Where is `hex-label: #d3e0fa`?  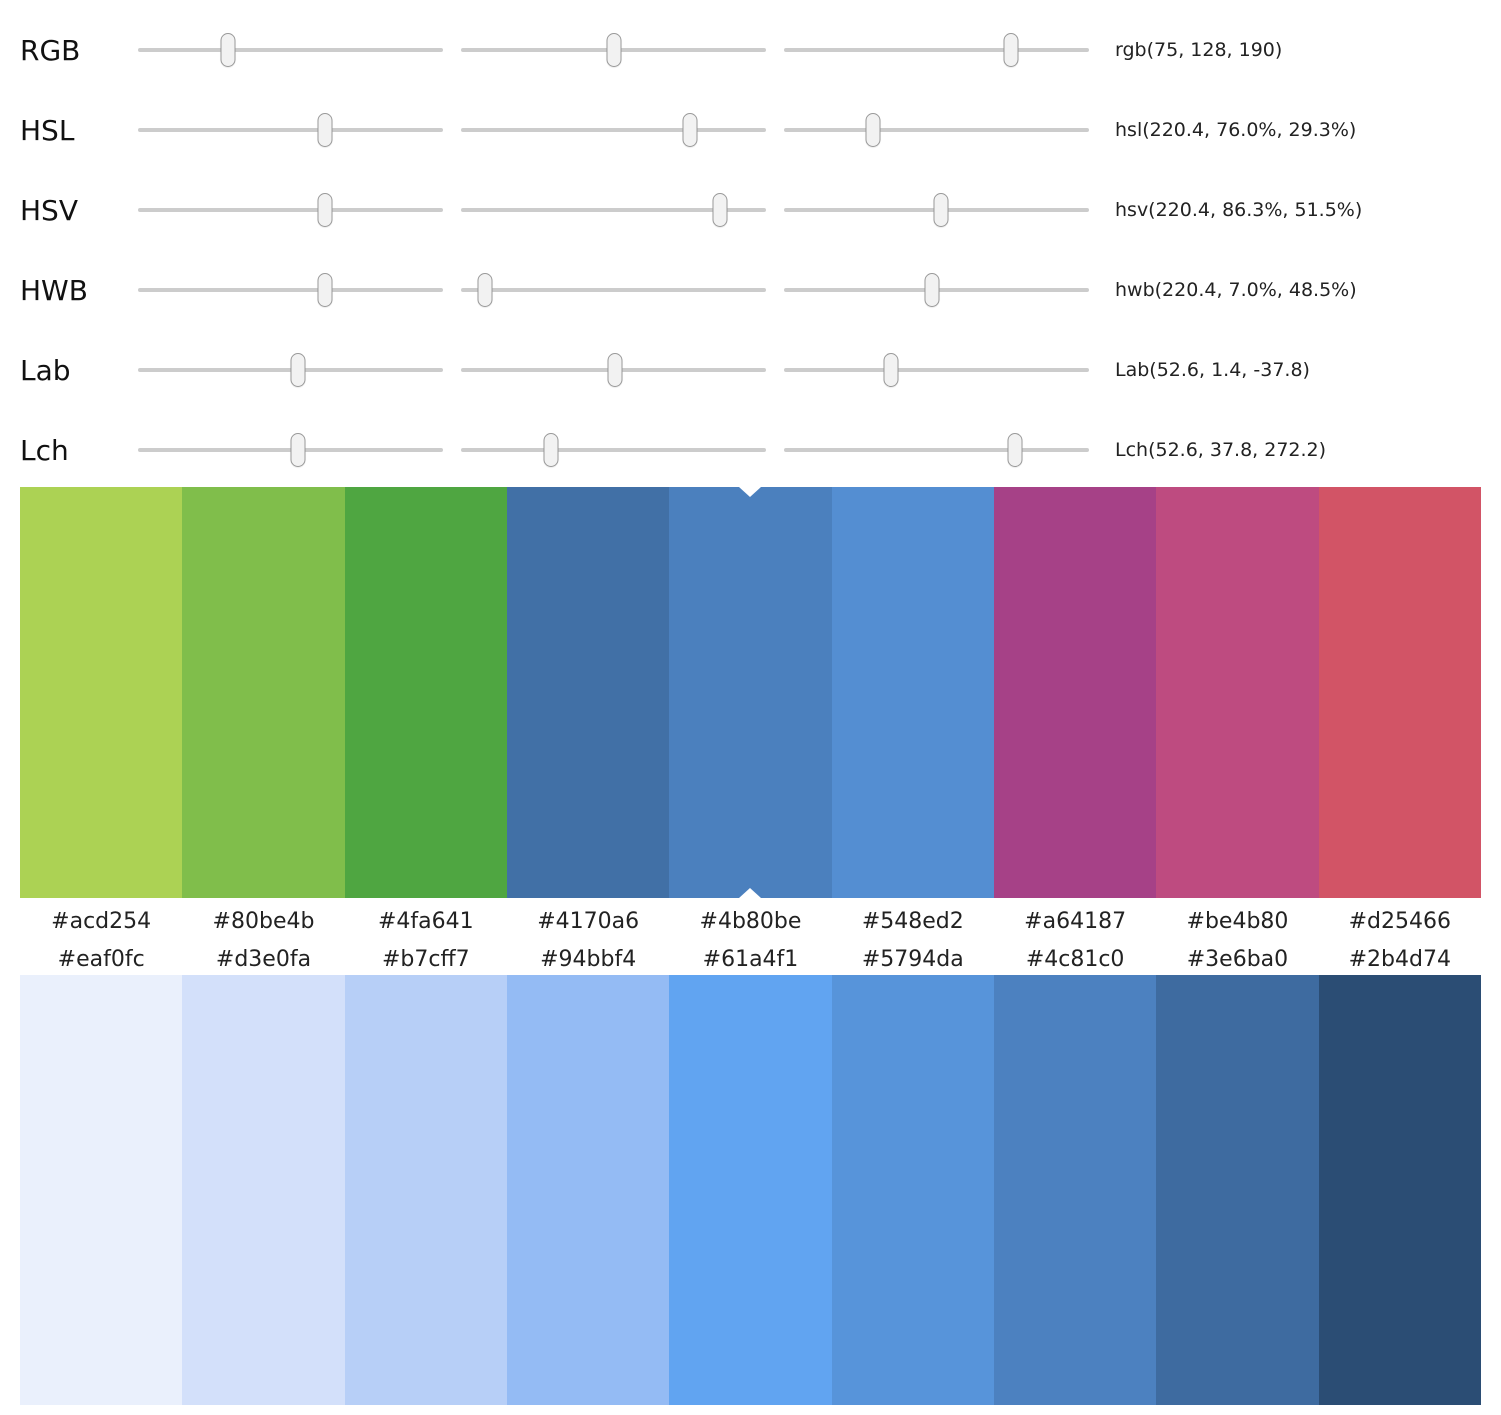 hex-label: #d3e0fa is located at coordinates (263, 959).